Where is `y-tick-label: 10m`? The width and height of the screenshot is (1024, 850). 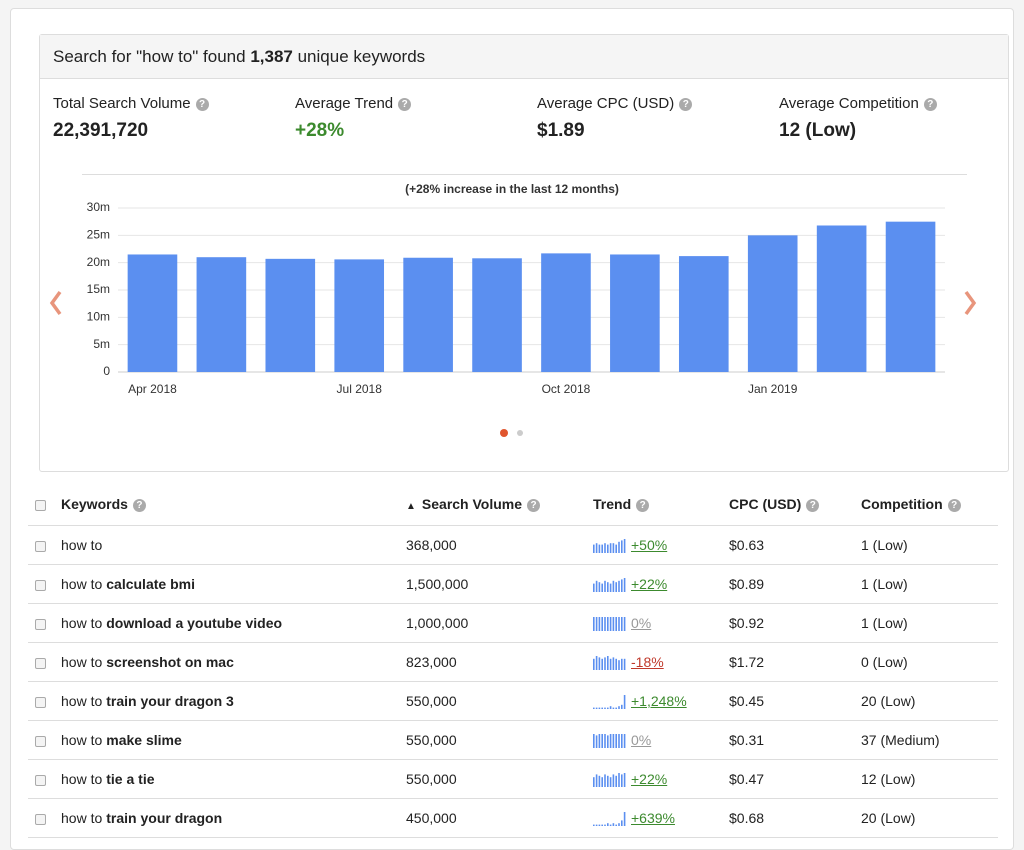 y-tick-label: 10m is located at coordinates (98, 317).